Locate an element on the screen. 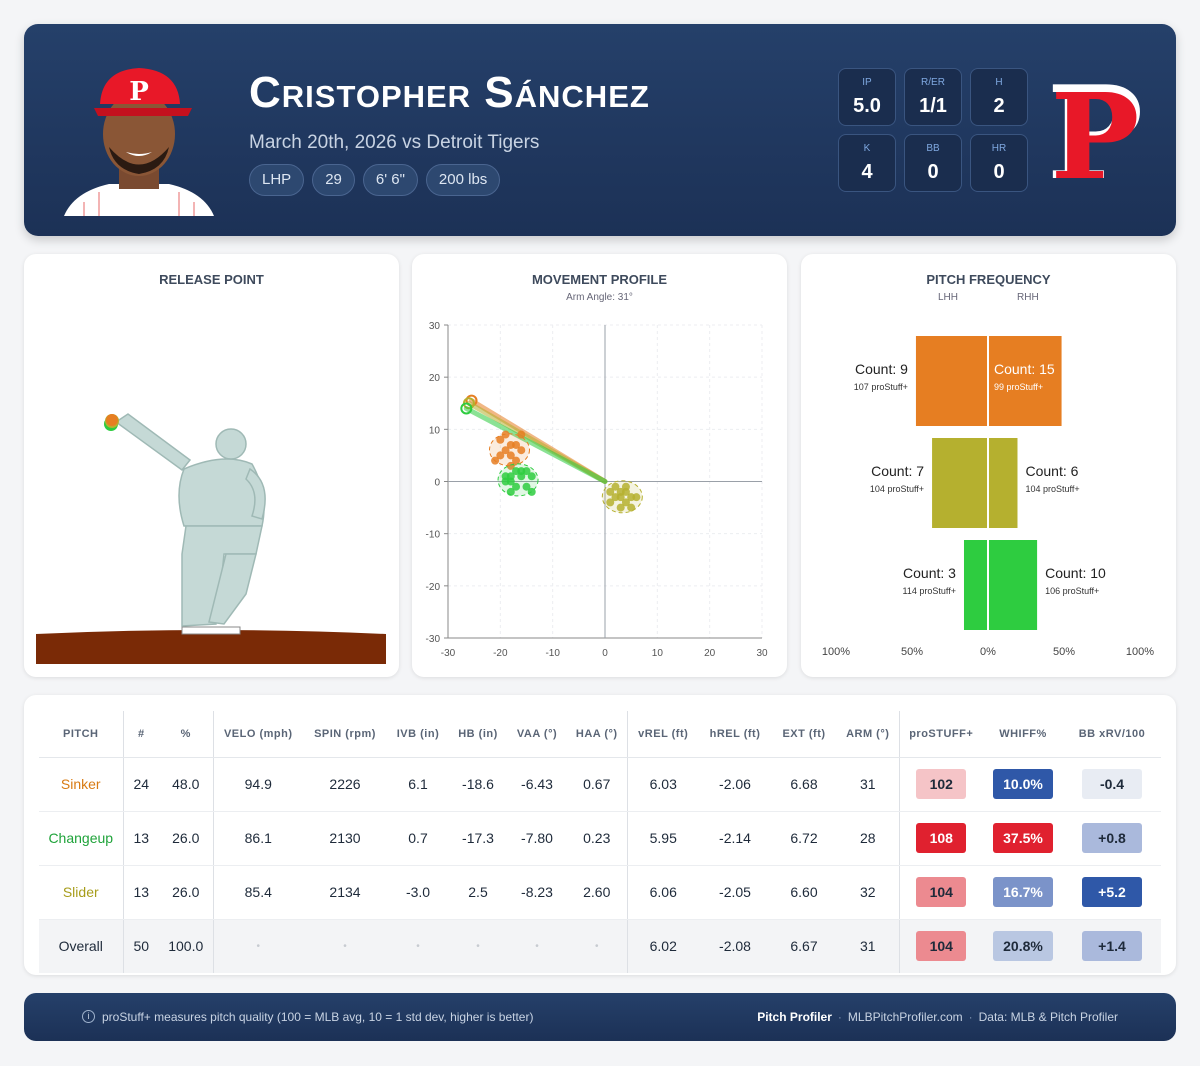 The image size is (1200, 1066). release-point-figure is located at coordinates (211, 538).